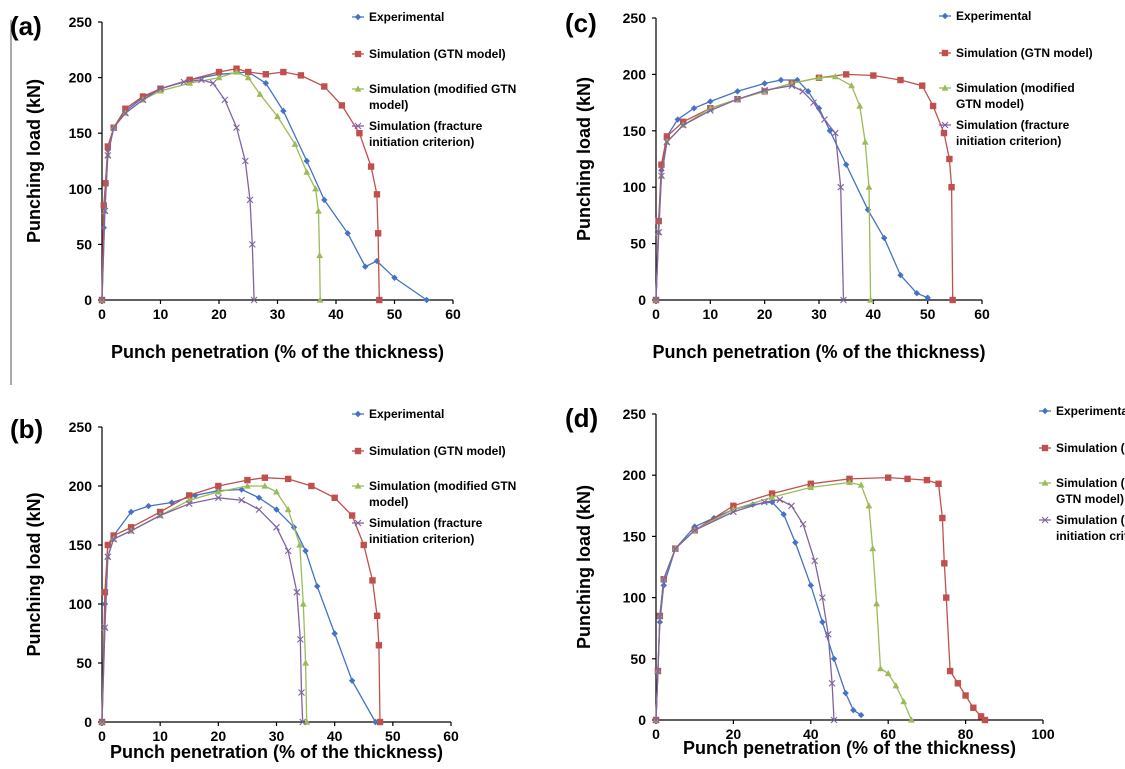 The image size is (1125, 769). I want to click on series-line-modified-gtn, so click(763, 188).